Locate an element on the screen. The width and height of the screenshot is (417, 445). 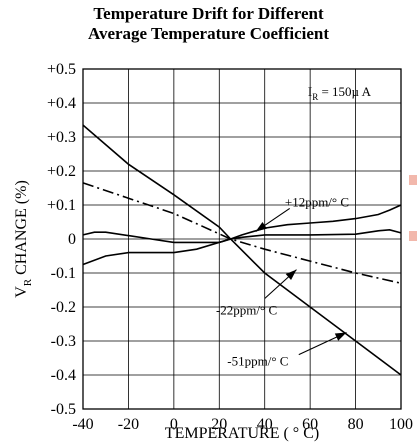
condition-text: IR = 150µ A is located at coordinates (340, 93).